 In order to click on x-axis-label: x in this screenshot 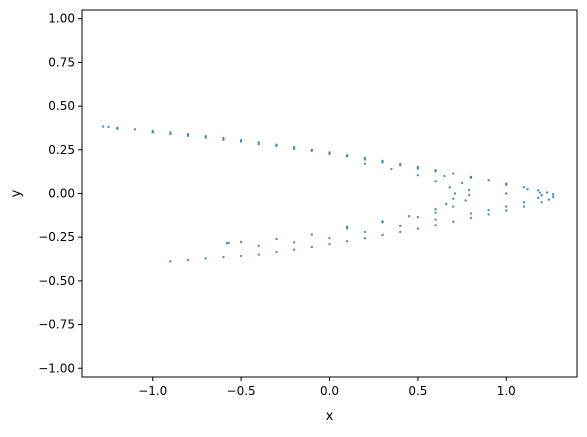, I will do `click(330, 416)`.